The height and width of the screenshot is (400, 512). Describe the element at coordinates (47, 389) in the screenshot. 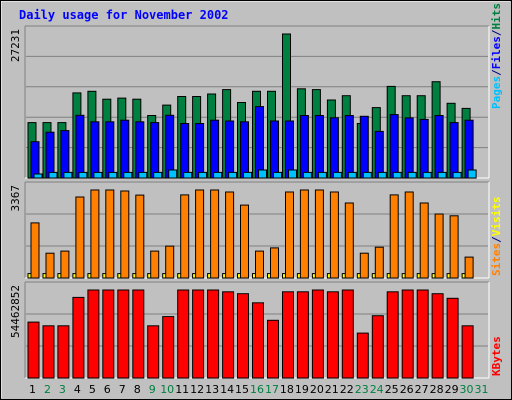

I see `x-tick-label-day-2: 2` at that location.